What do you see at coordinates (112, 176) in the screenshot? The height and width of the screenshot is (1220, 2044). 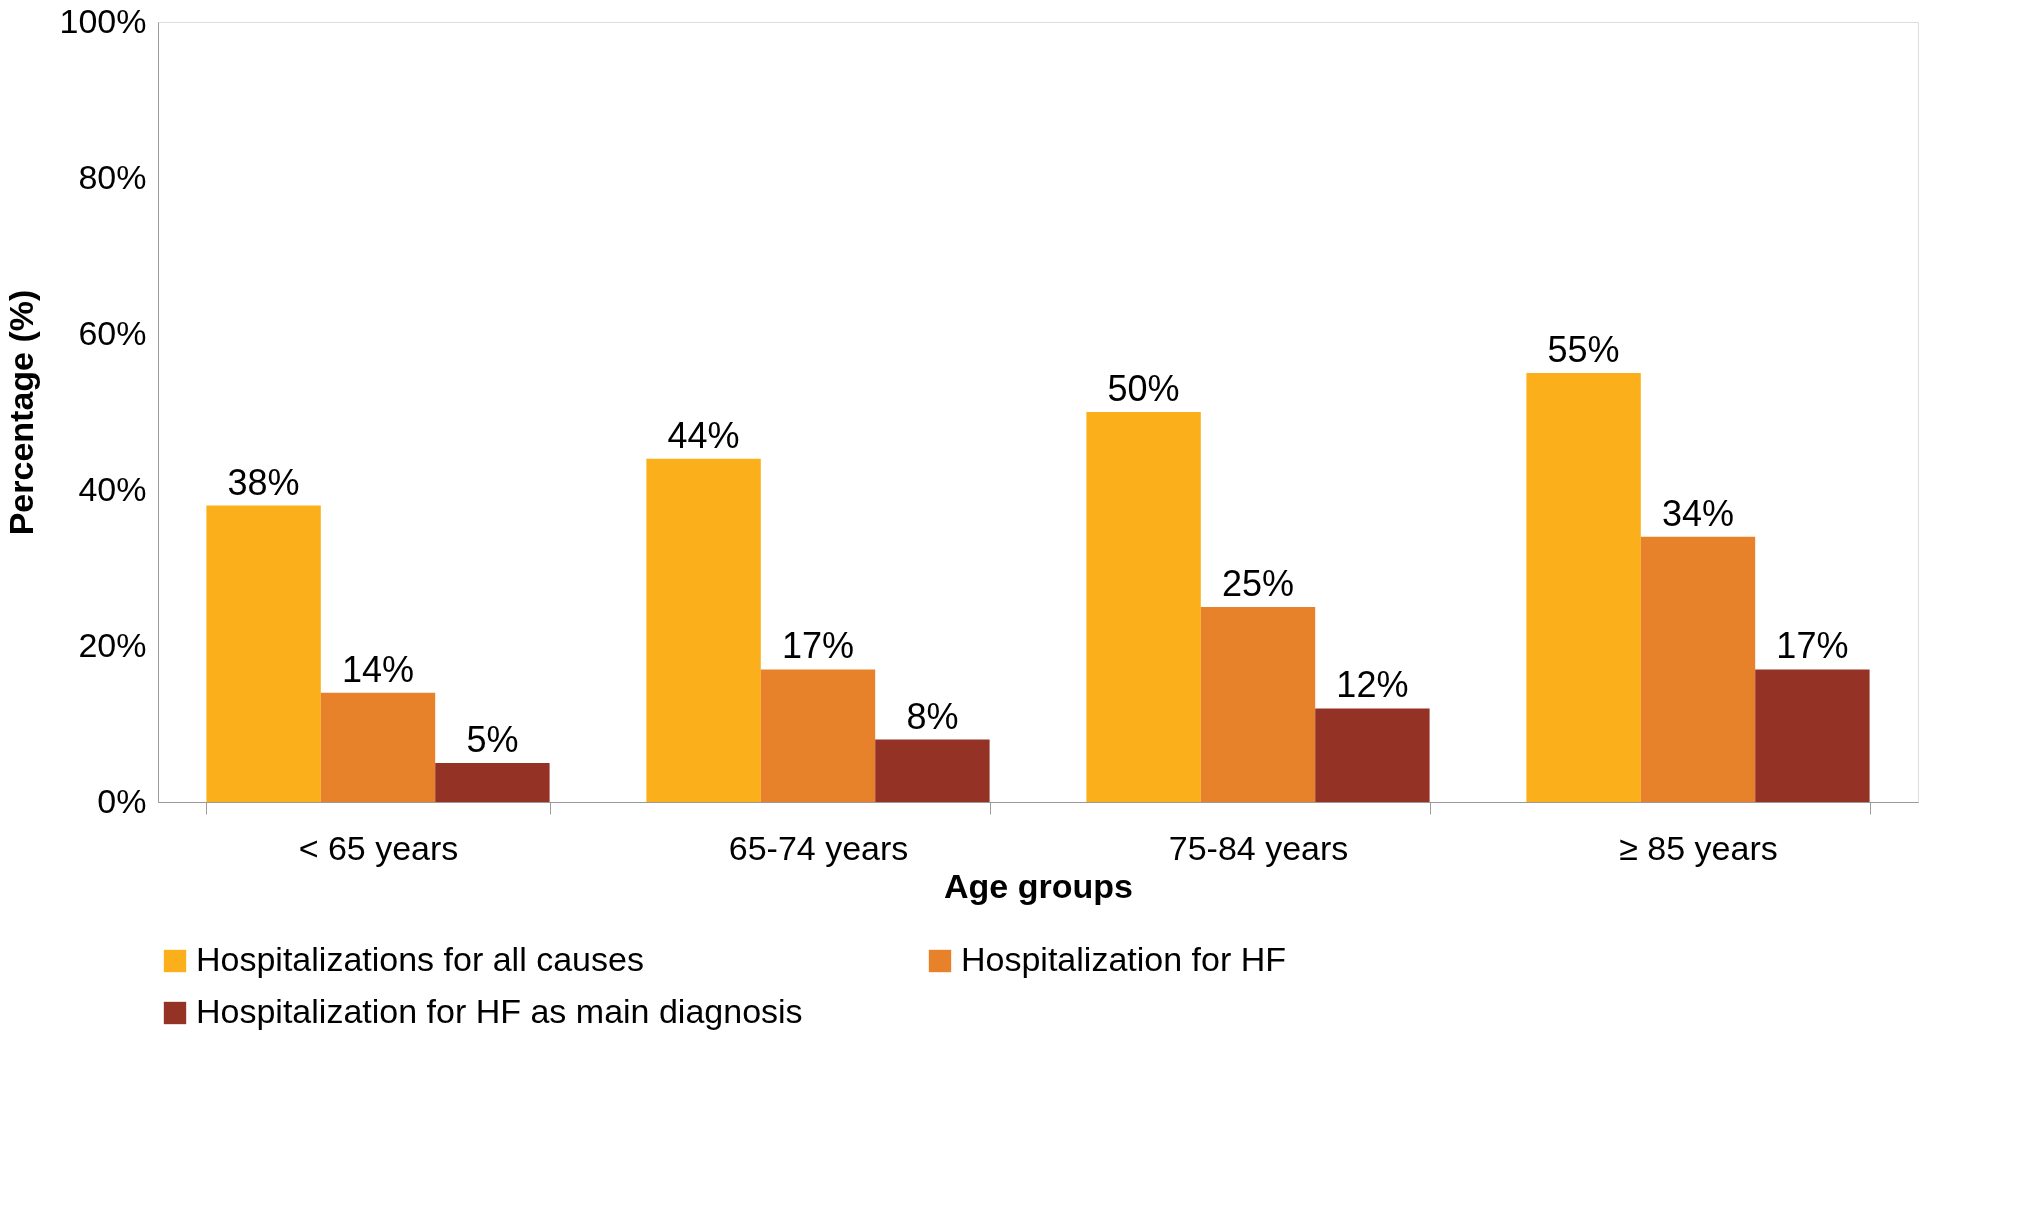 I see `y-tick-label: 80%` at bounding box center [112, 176].